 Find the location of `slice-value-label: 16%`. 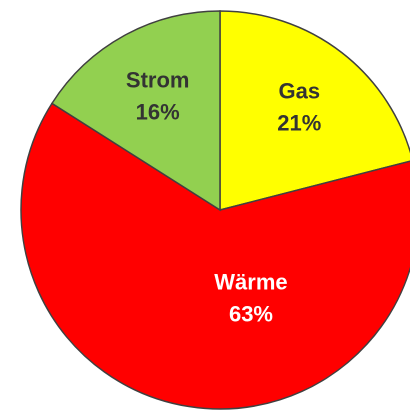

slice-value-label: 16% is located at coordinates (158, 111).